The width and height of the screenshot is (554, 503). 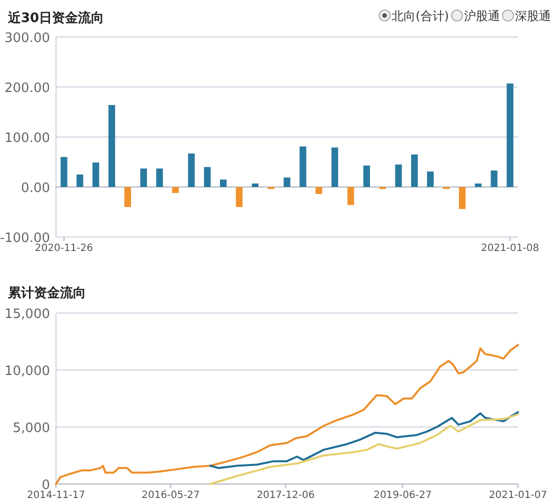 I want to click on y-tick-label: 5,000, so click(x=31, y=428).